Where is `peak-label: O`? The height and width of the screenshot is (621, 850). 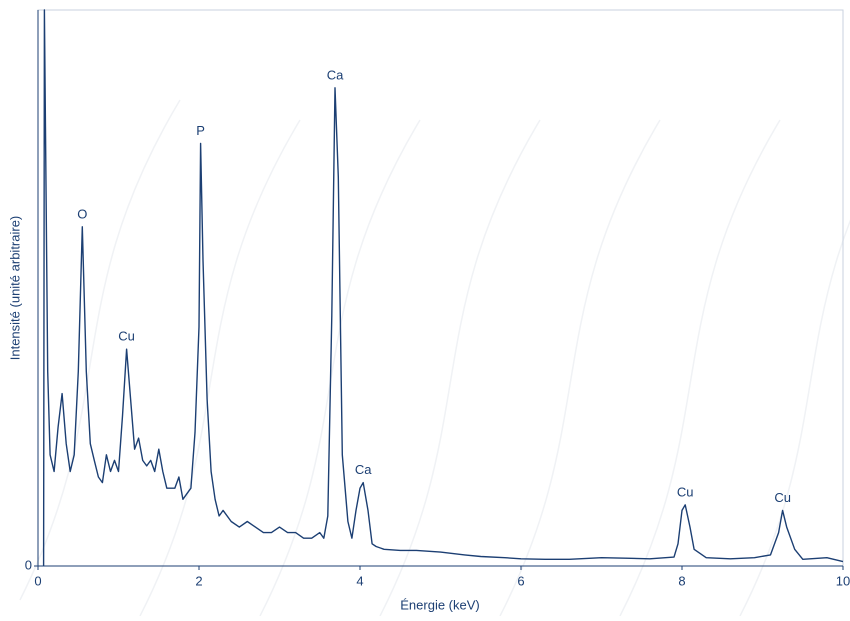 peak-label: O is located at coordinates (82, 213).